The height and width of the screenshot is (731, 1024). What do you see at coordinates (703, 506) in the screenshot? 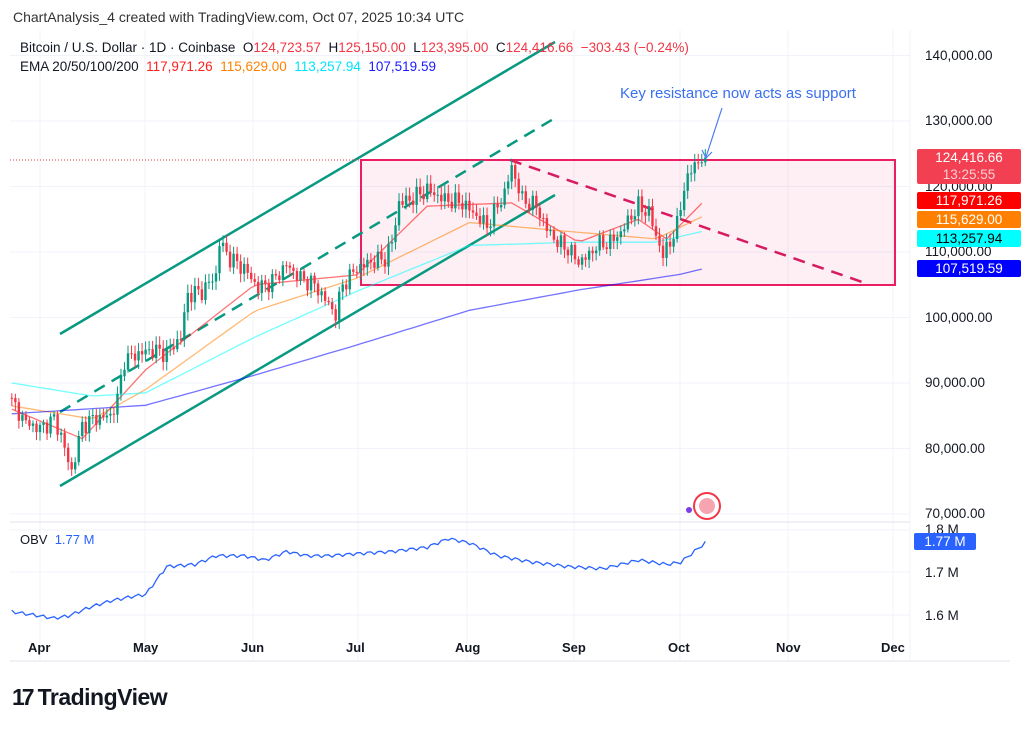
I see `flag-icon` at bounding box center [703, 506].